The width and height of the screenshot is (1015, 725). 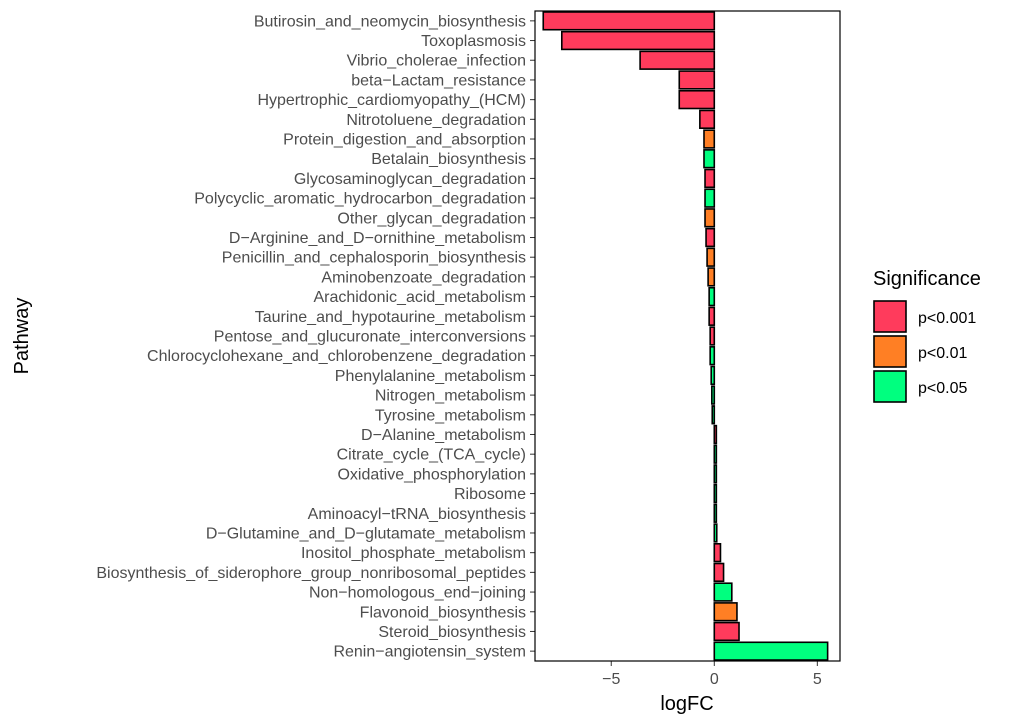 I want to click on y-tick-label: Tyrosine_metabolism, so click(x=450, y=415).